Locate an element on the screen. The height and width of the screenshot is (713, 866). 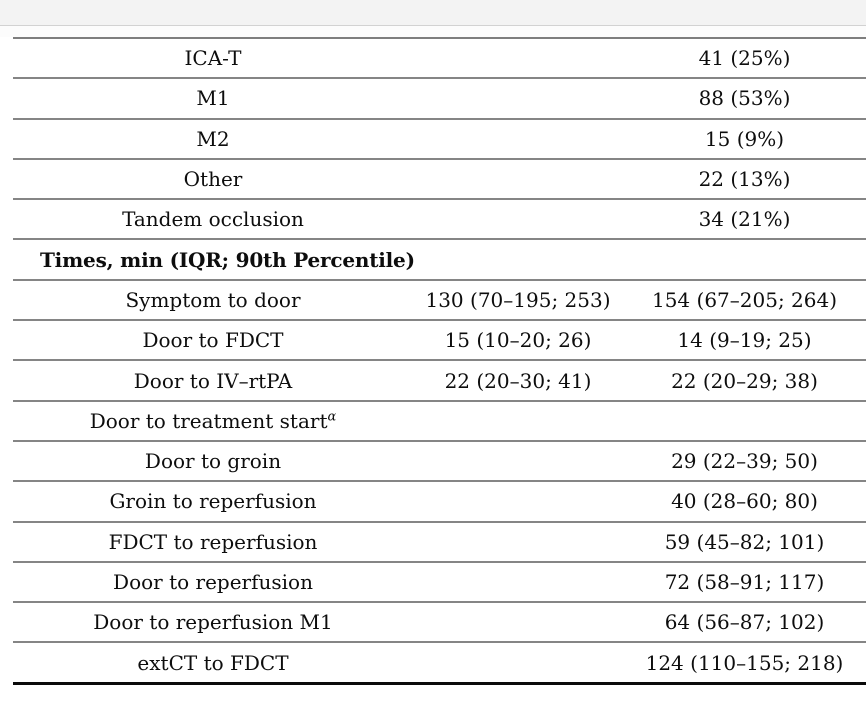
row-label: M1 is located at coordinates (213, 99).